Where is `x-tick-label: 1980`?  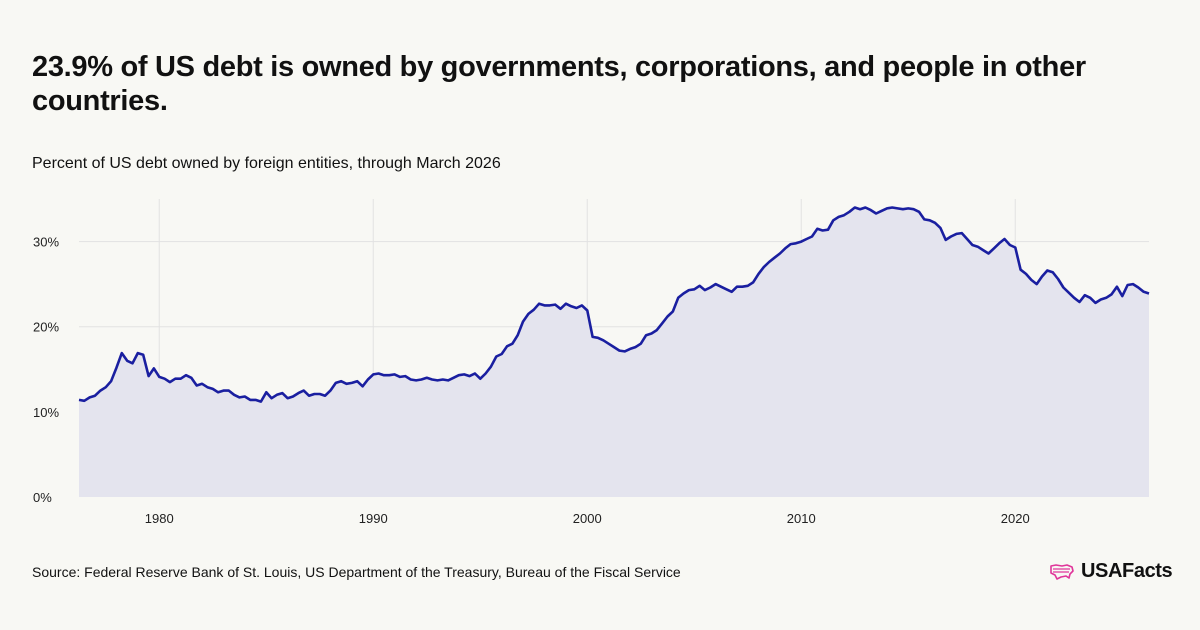 x-tick-label: 1980 is located at coordinates (159, 518).